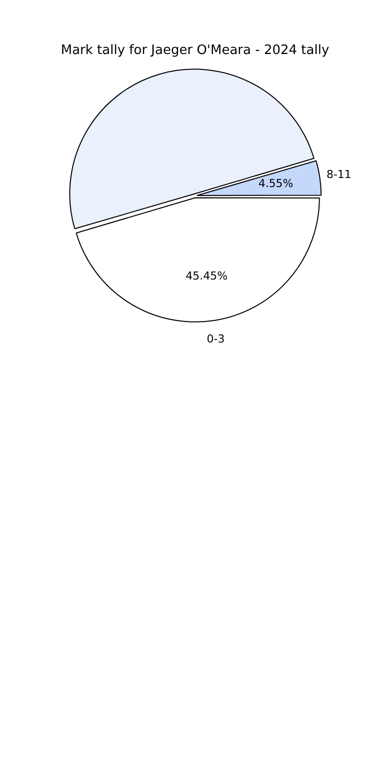  I want to click on data-label: 4.55%, so click(276, 183).